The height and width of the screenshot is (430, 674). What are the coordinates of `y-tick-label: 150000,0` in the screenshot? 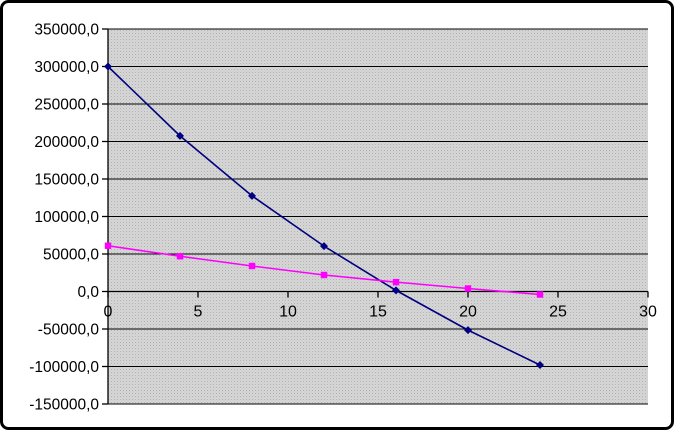 It's located at (66, 180).